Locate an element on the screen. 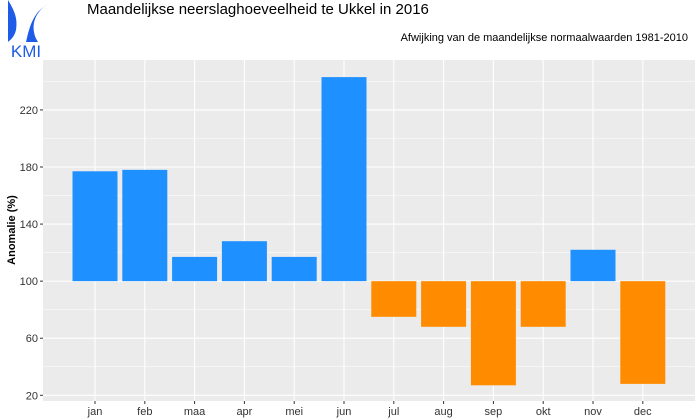 The height and width of the screenshot is (420, 700). bar-mei is located at coordinates (294, 269).